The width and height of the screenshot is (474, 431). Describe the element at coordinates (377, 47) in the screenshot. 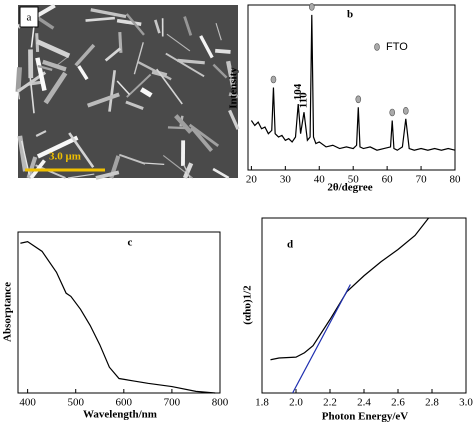

I see `legend-marker` at that location.